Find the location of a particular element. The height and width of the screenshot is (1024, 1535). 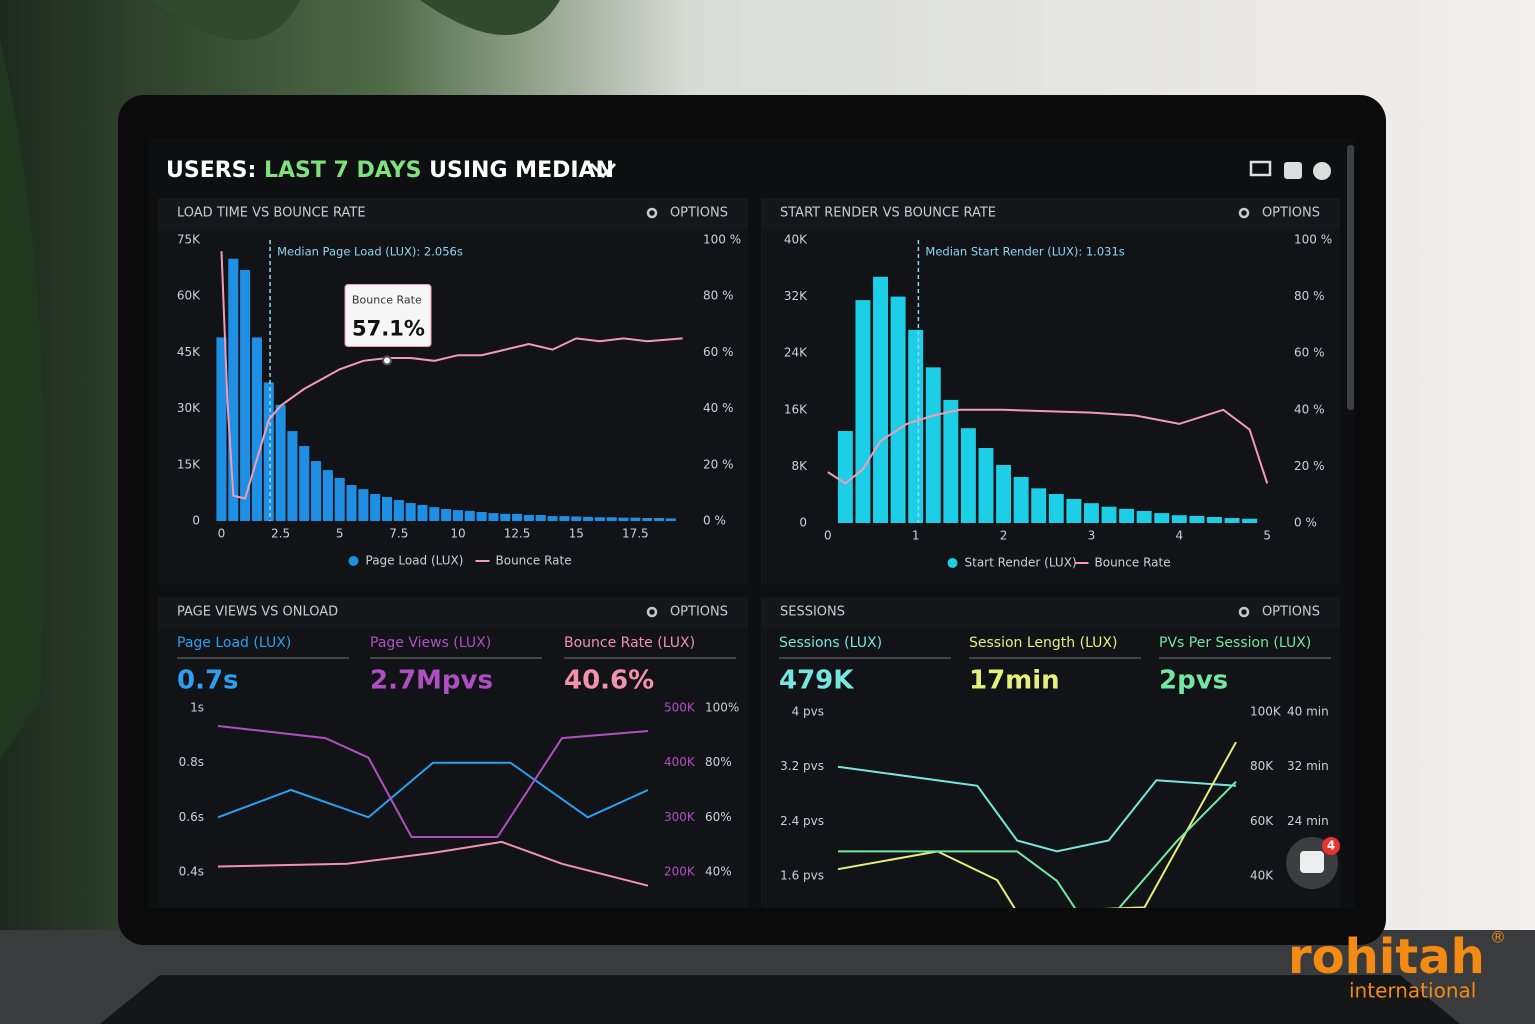

chat-badge is located at coordinates (1331, 846).